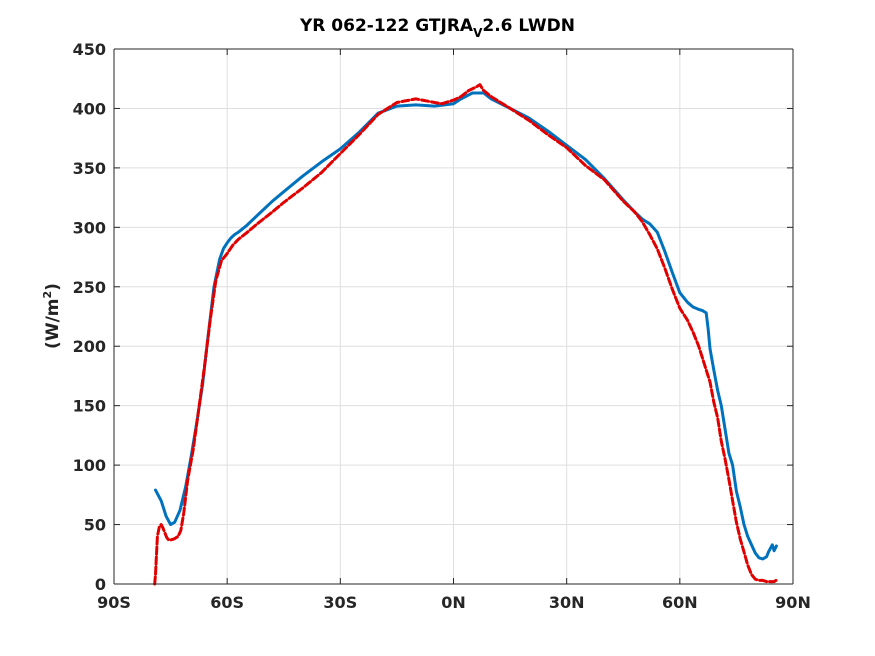  What do you see at coordinates (793, 602) in the screenshot?
I see `x-tick-label: 90N` at bounding box center [793, 602].